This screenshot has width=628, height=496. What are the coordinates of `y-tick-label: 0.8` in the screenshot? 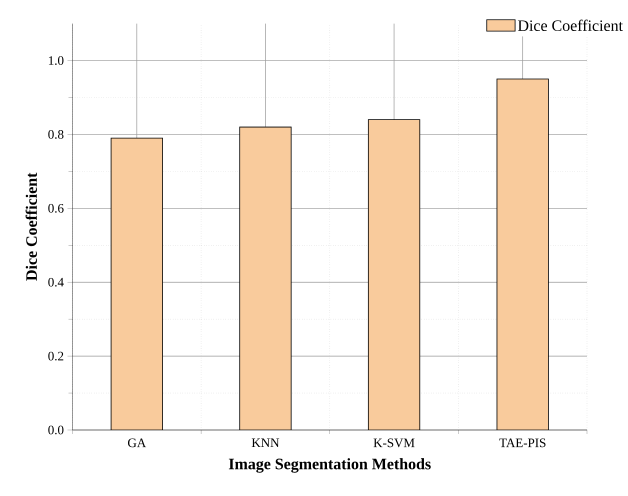 It's located at (56, 134).